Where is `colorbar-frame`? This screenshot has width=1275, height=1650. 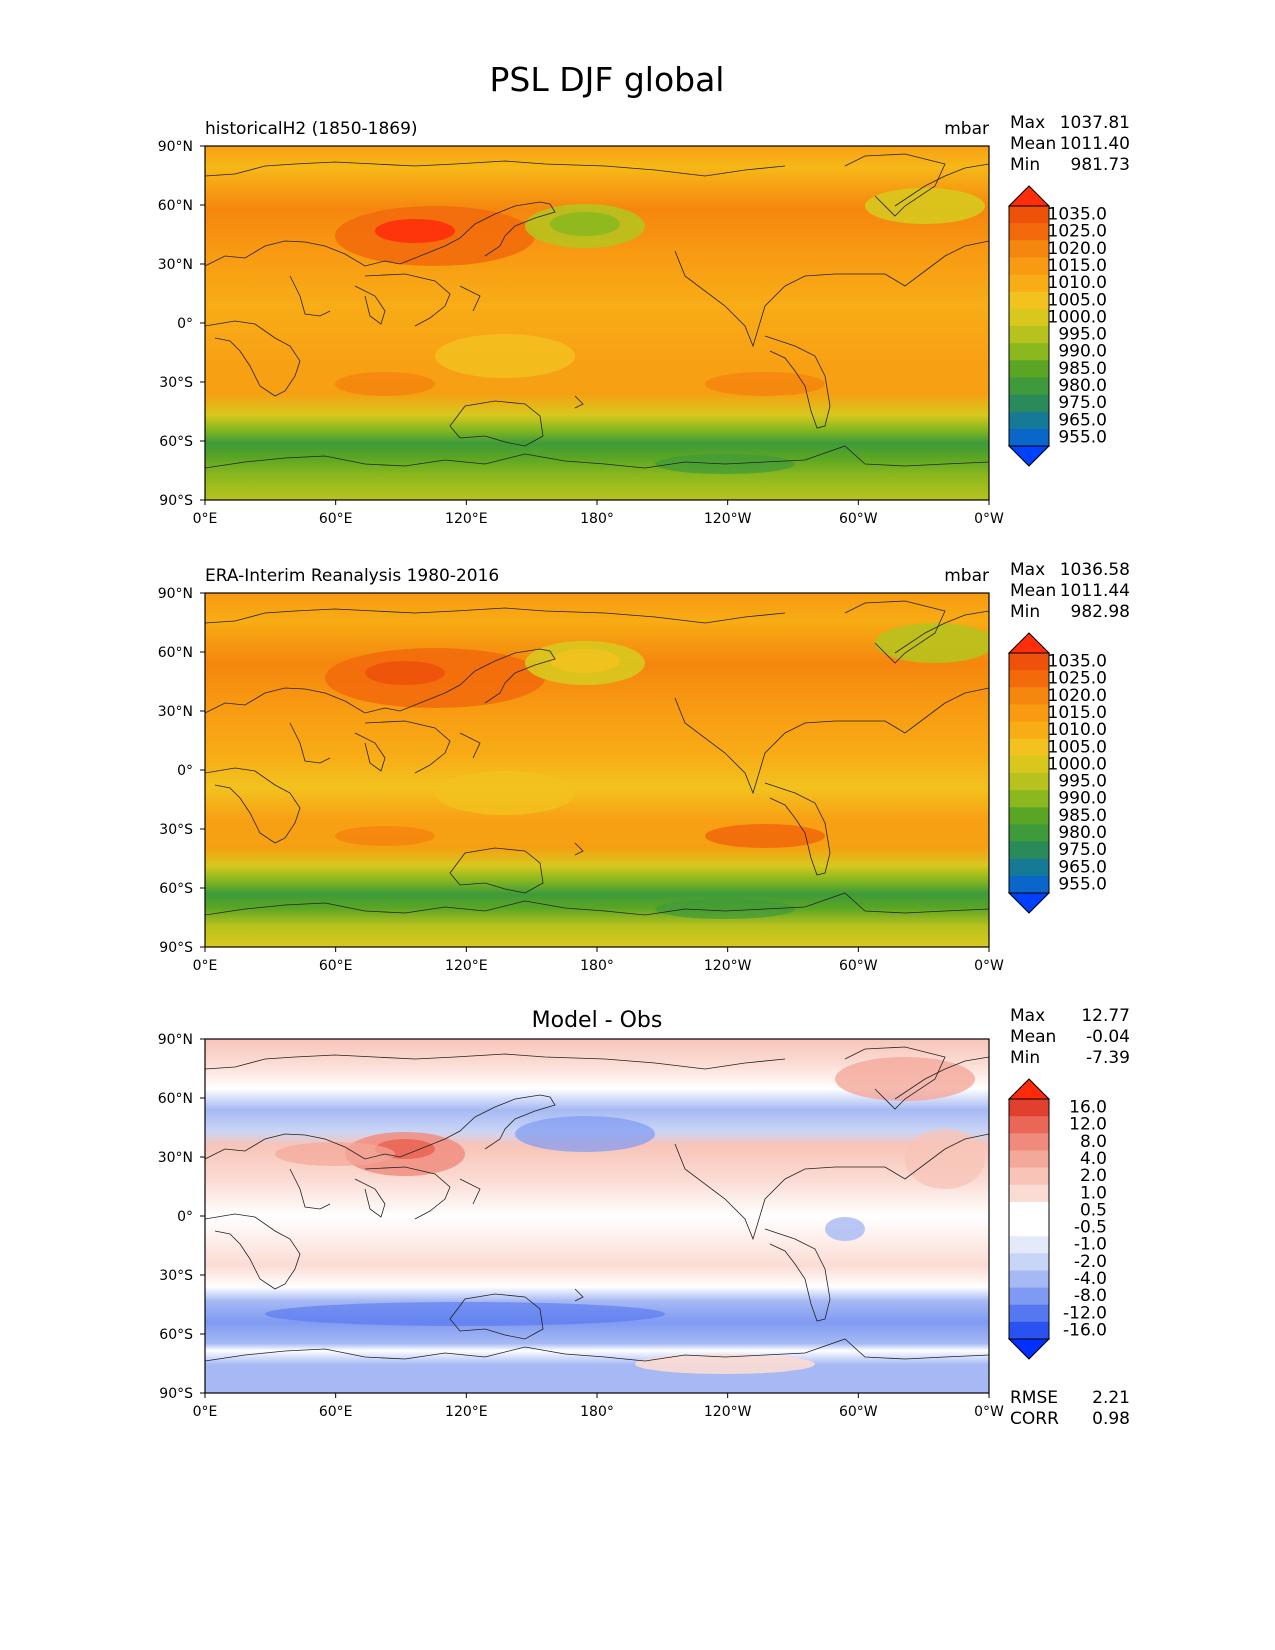 colorbar-frame is located at coordinates (1029, 773).